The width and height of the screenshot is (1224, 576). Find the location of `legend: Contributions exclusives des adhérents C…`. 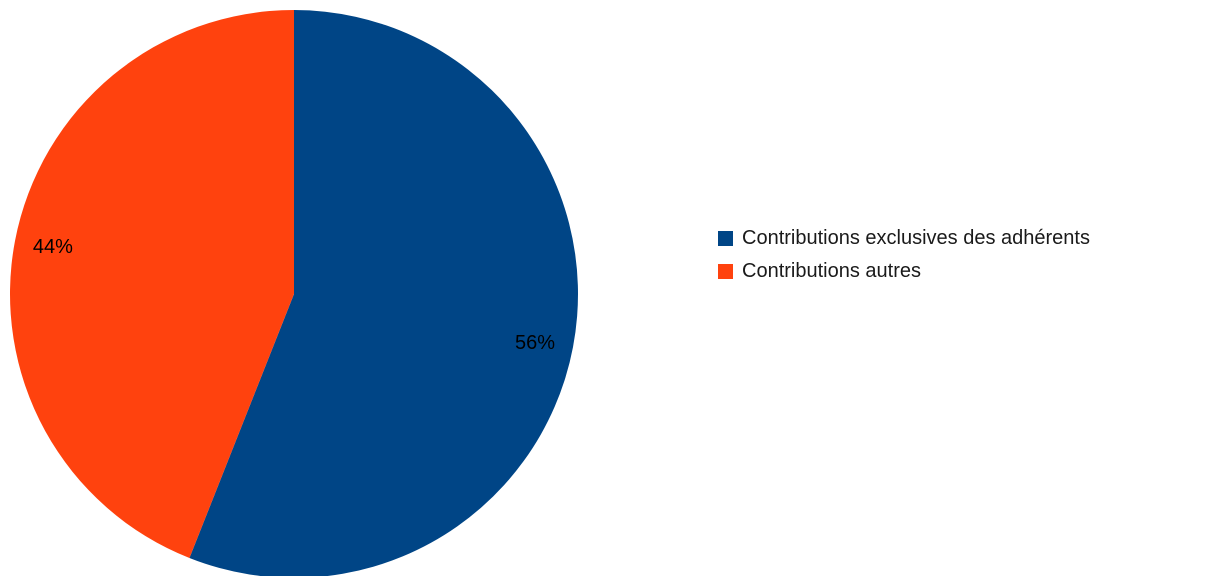

legend: Contributions exclusives des adhérents C… is located at coordinates (904, 255).